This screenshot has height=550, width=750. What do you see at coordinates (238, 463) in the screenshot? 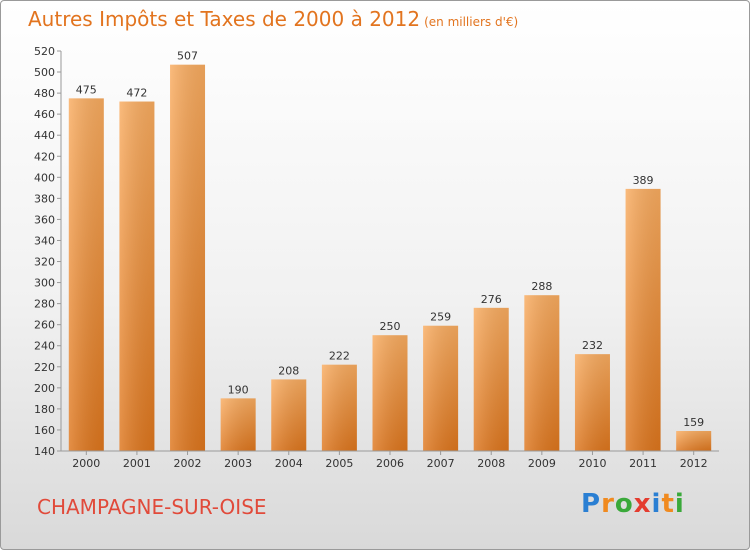
I see `x-tick-label: 2003` at bounding box center [238, 463].